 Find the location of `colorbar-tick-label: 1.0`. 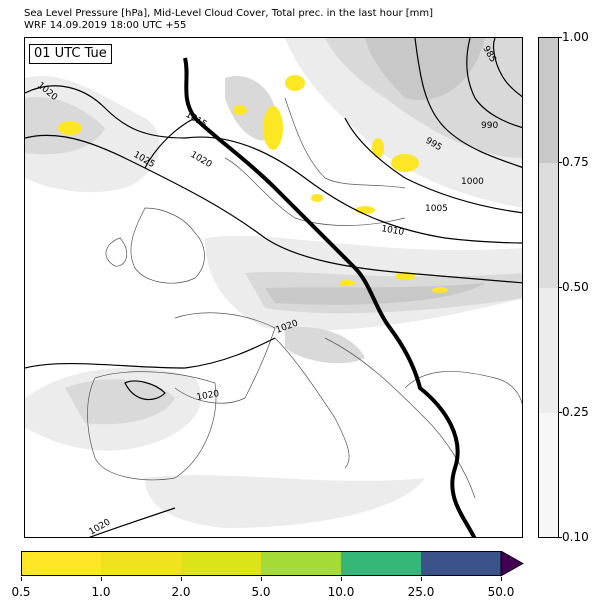

colorbar-tick-label: 1.0 is located at coordinates (101, 592).